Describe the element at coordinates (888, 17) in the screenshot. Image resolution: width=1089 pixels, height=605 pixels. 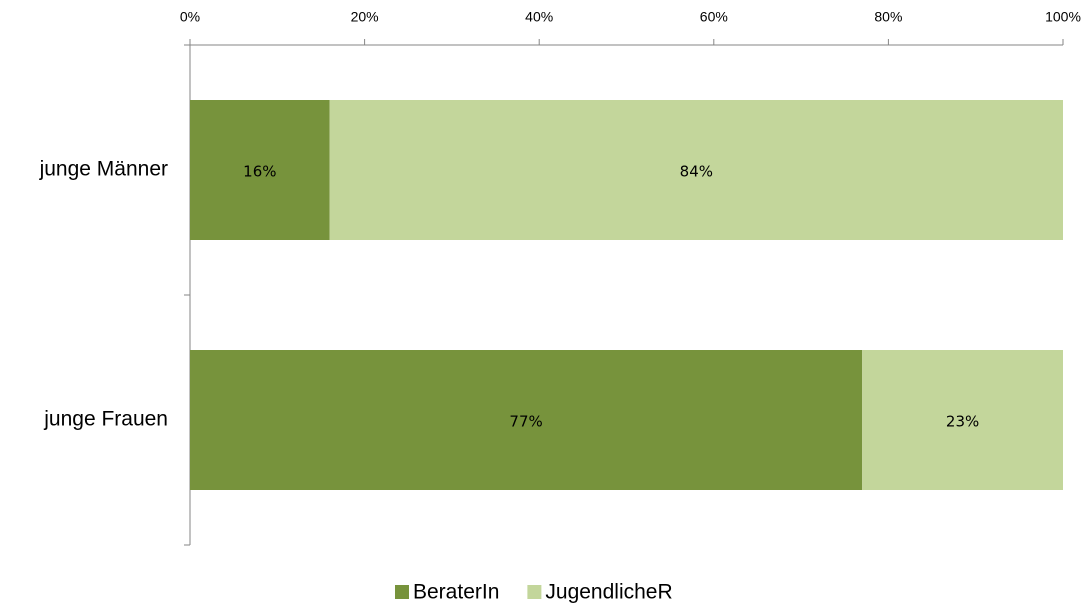
I see `x-tick-label: 80%` at that location.